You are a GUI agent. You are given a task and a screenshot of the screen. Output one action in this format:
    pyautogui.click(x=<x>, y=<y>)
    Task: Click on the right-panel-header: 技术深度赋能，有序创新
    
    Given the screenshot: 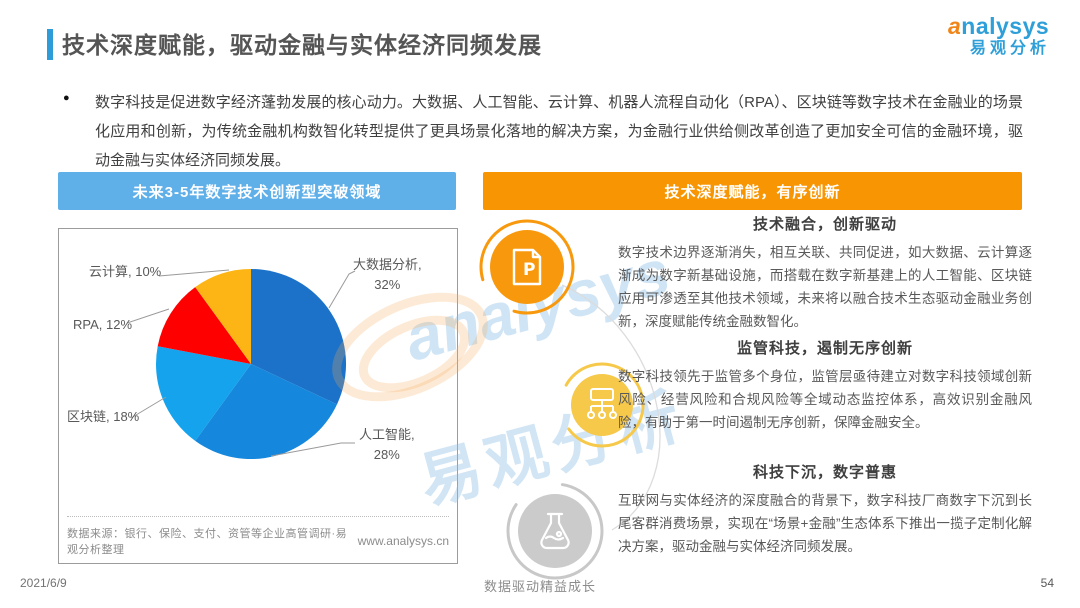 What is the action you would take?
    pyautogui.click(x=752, y=191)
    